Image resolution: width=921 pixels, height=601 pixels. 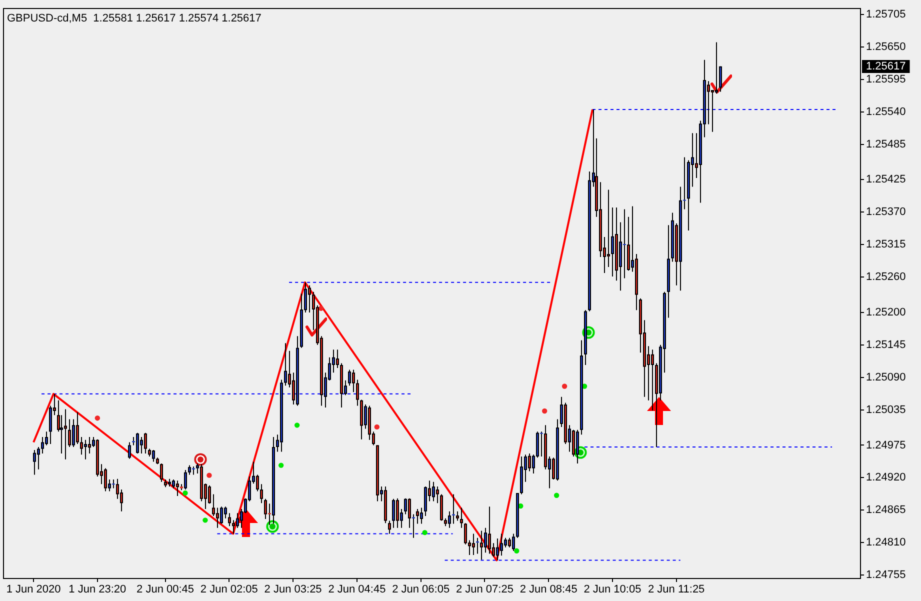 What do you see at coordinates (886, 478) in the screenshot?
I see `y-tick-label: 1.24920` at bounding box center [886, 478].